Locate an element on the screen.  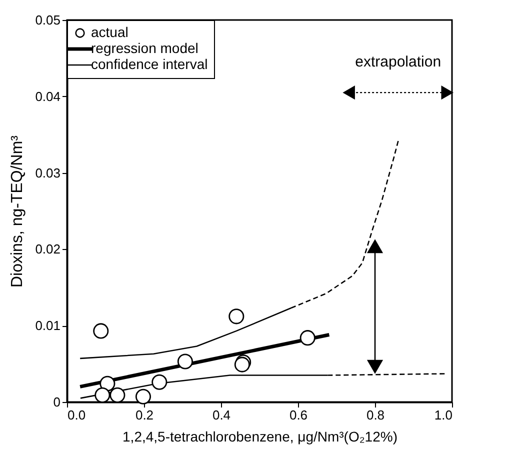
x-tick-label: 0.2 is located at coordinates (144, 415).